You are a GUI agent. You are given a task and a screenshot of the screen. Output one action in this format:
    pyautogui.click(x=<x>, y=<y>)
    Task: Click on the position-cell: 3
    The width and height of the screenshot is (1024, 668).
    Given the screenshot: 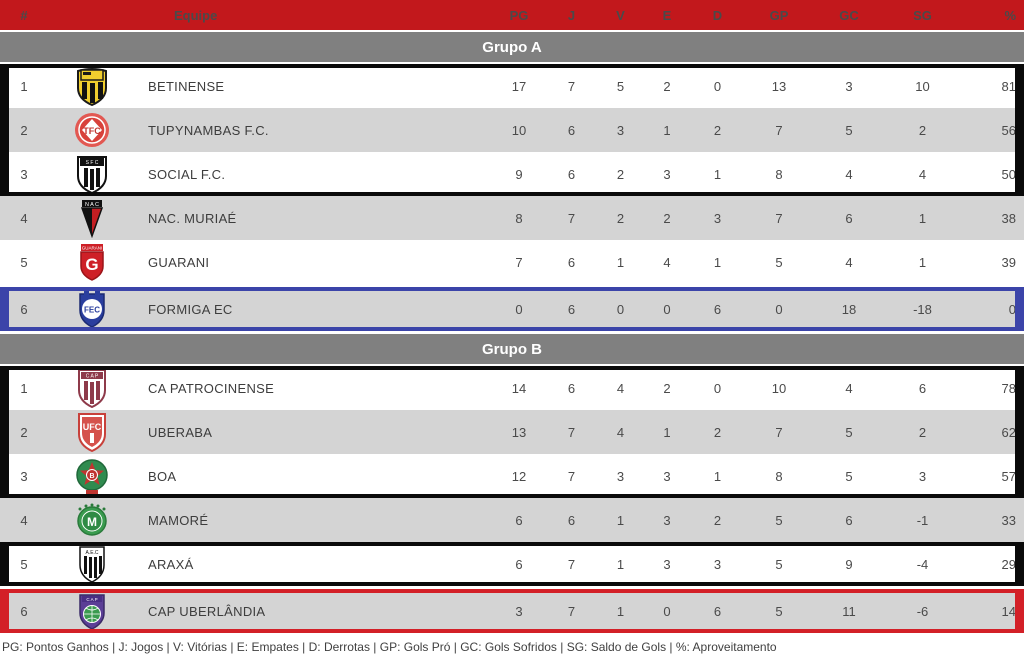 What is the action you would take?
    pyautogui.click(x=24, y=476)
    